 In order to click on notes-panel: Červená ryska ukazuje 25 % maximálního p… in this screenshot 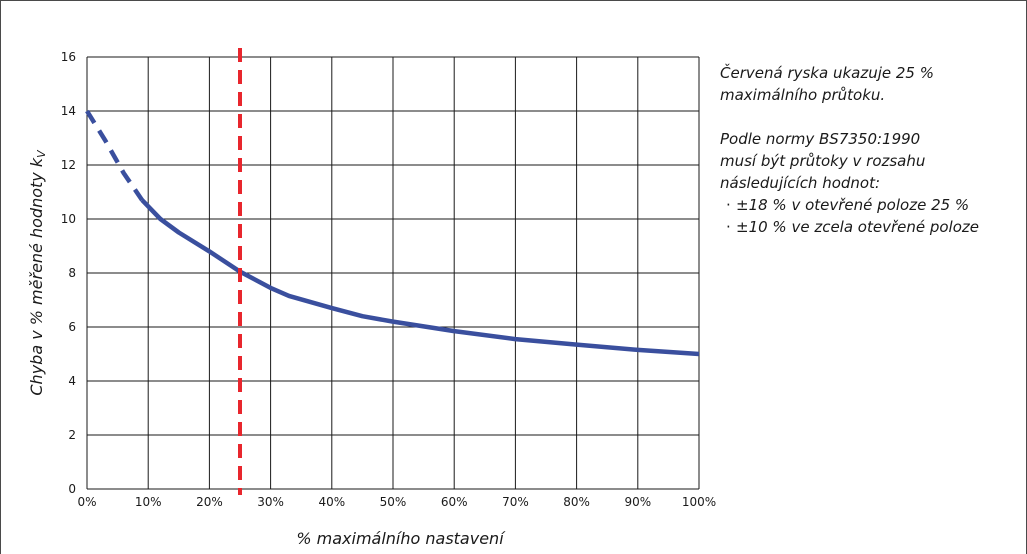, I will do `click(870, 150)`.